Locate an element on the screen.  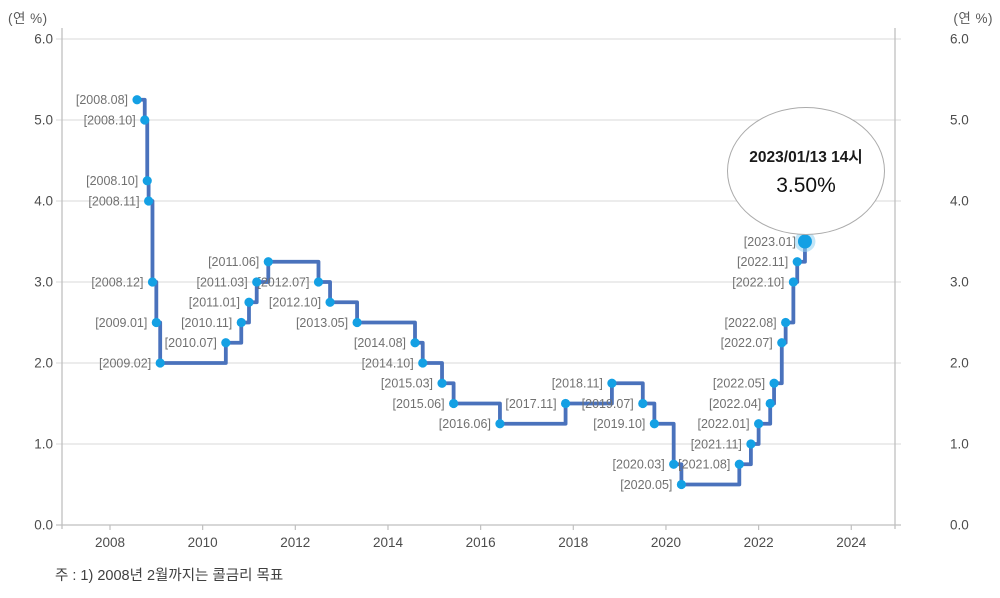
x-axis-tick-label: 2016 is located at coordinates (481, 542).